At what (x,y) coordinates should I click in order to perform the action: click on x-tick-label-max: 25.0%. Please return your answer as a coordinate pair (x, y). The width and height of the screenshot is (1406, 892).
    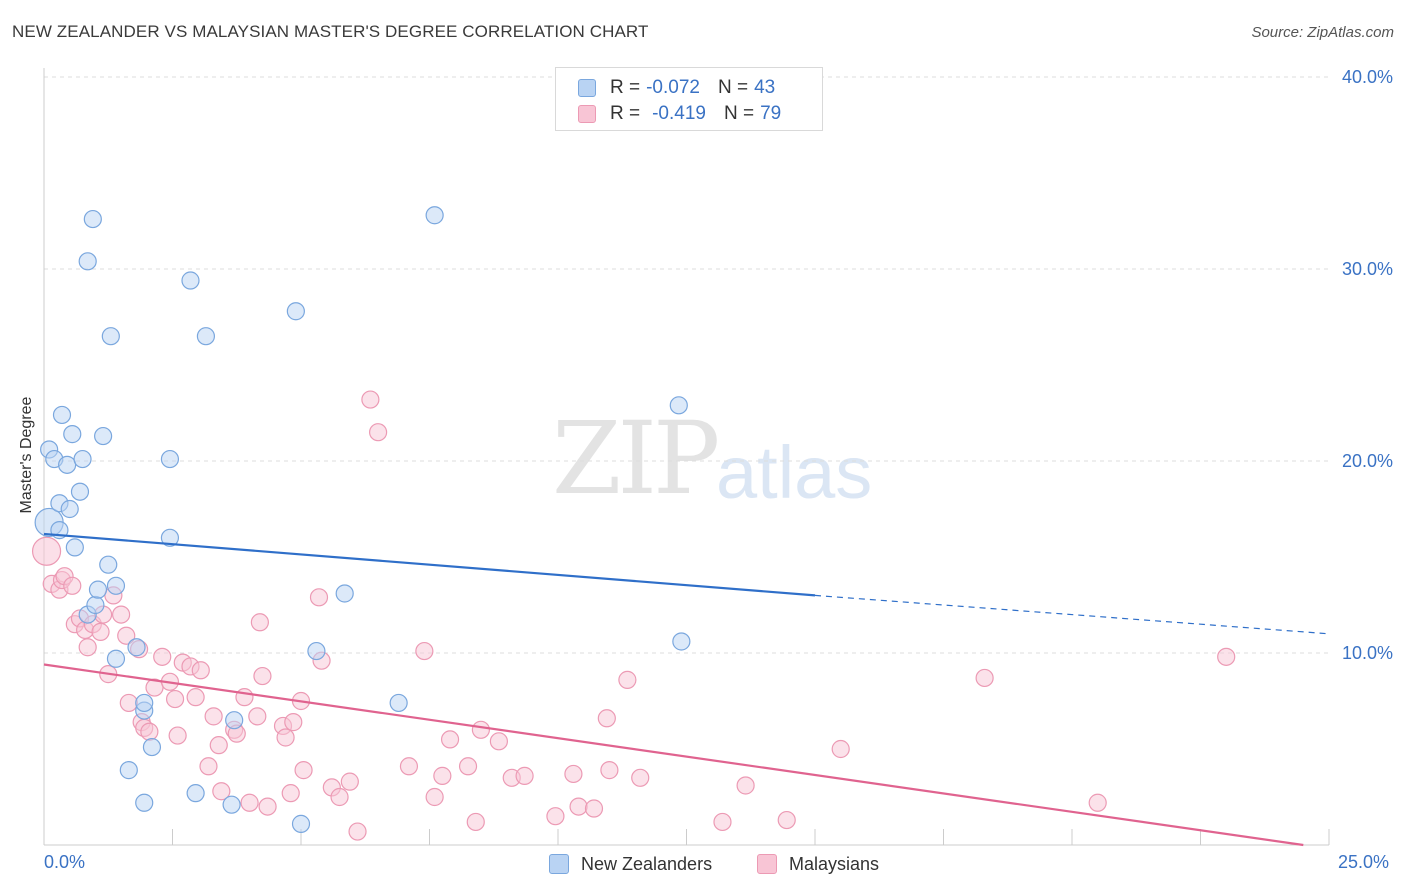
    Looking at the image, I should click on (1364, 862).